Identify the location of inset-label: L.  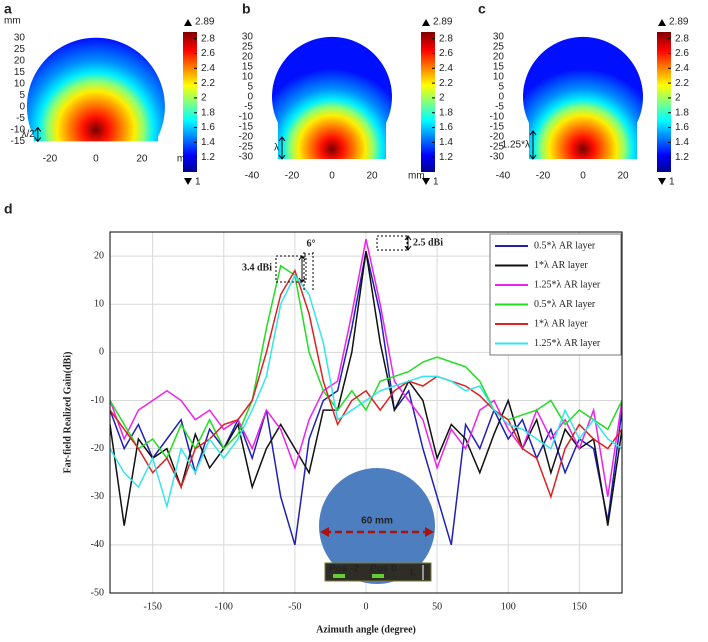
(413, 573).